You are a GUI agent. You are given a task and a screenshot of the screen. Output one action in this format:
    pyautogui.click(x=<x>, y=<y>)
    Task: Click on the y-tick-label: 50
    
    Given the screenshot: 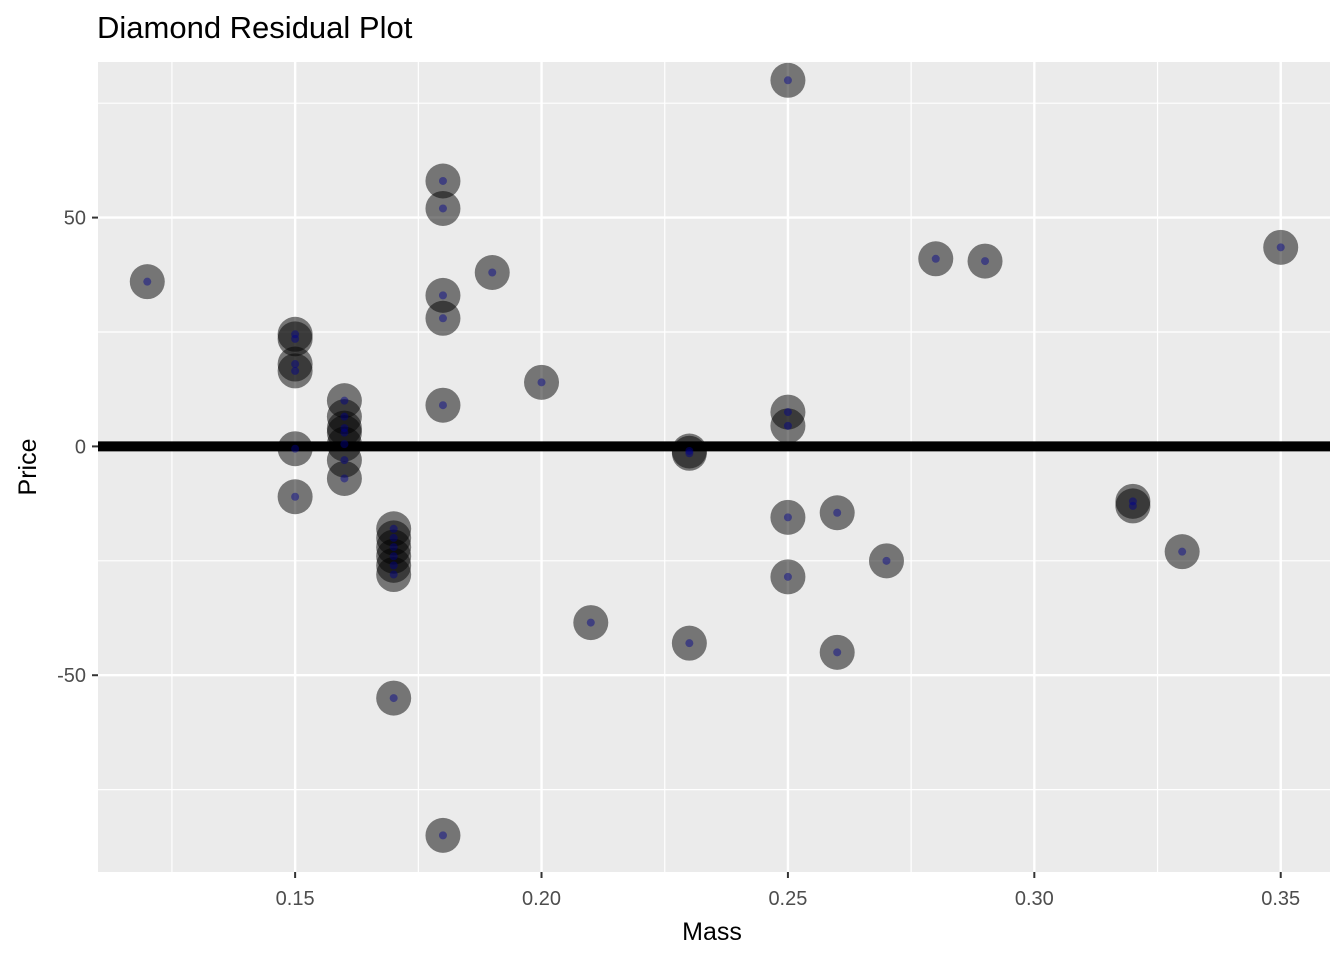 What is the action you would take?
    pyautogui.click(x=75, y=219)
    